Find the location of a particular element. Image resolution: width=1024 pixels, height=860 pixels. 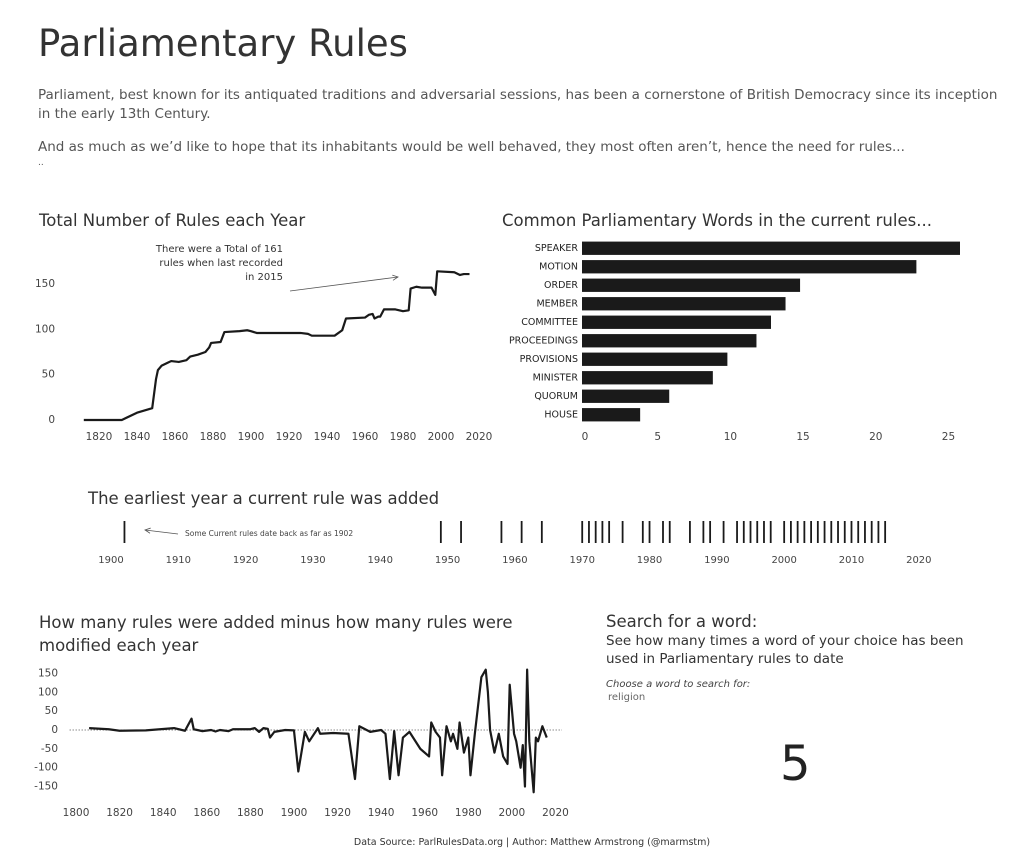

x-tick-label: 1970 is located at coordinates (581, 560).